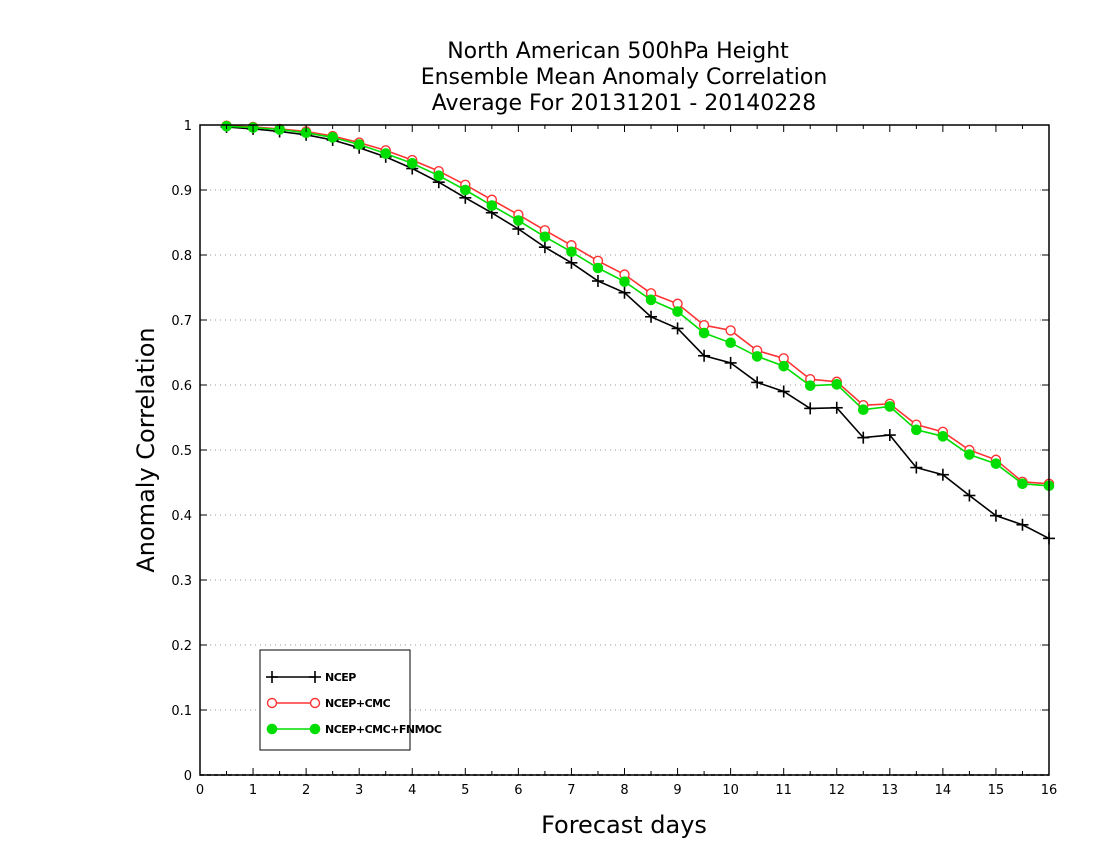  I want to click on legend-label: NCEP, so click(340, 677).